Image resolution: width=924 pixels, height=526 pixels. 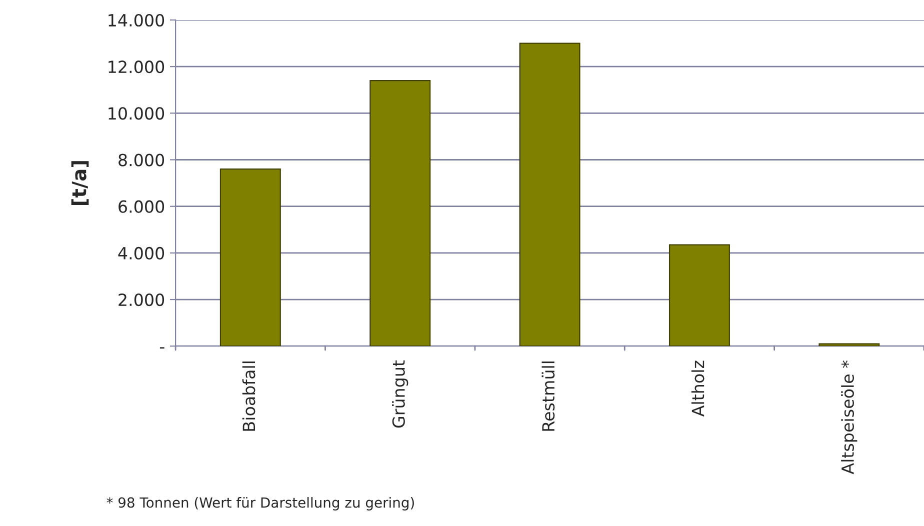 I want to click on y-tick-label: 4.000, so click(x=141, y=253).